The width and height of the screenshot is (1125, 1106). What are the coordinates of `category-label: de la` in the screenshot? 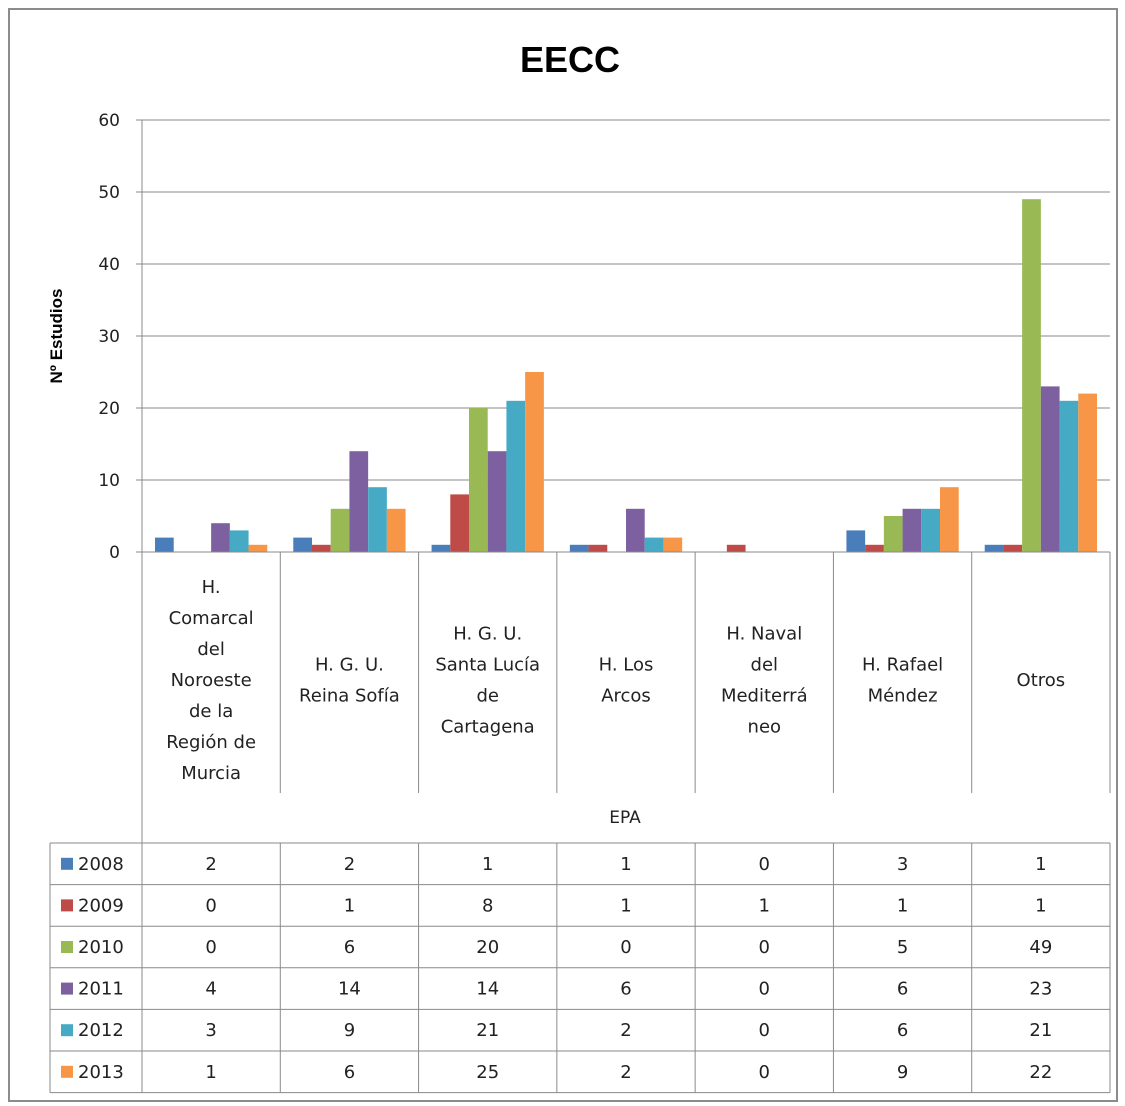 It's located at (211, 711).